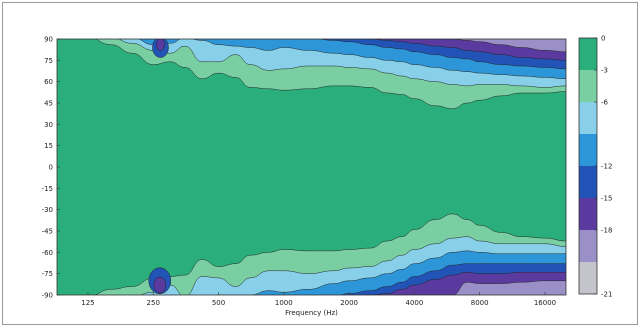  What do you see at coordinates (606, 295) in the screenshot?
I see `colorbar-tick-label: -21` at bounding box center [606, 295].